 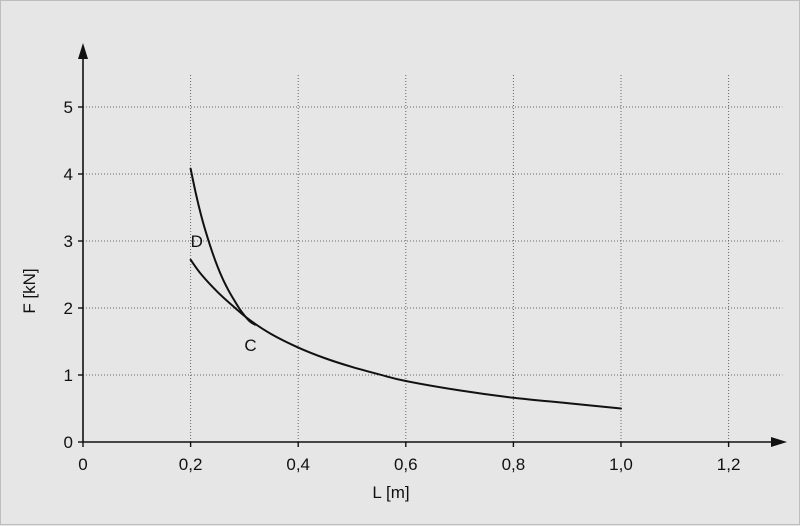 I want to click on x-tick-label: 1,0, so click(x=621, y=464).